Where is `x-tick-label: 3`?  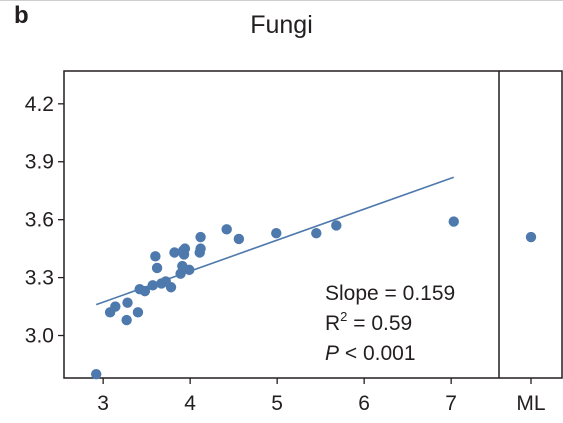
x-tick-label: 3 is located at coordinates (103, 403).